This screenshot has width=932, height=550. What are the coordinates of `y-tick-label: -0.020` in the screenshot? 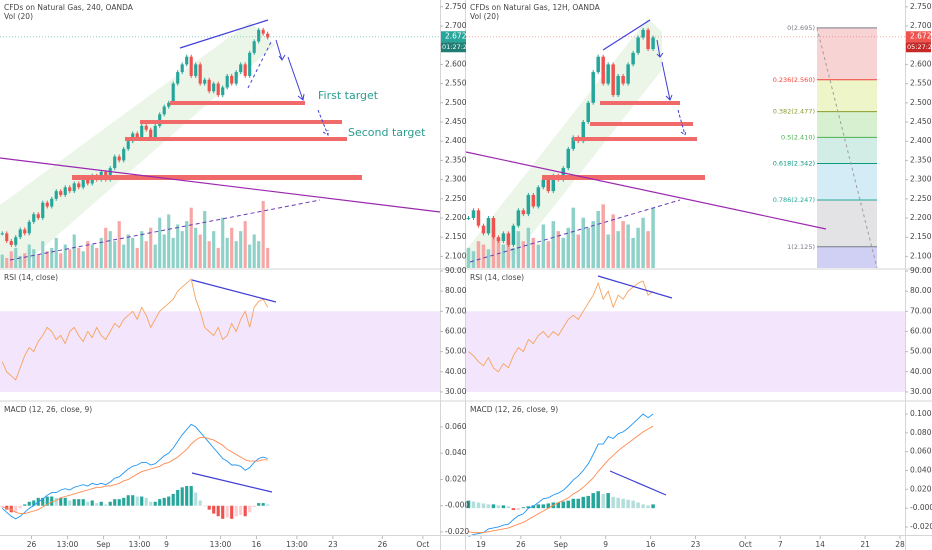 It's located at (921, 526).